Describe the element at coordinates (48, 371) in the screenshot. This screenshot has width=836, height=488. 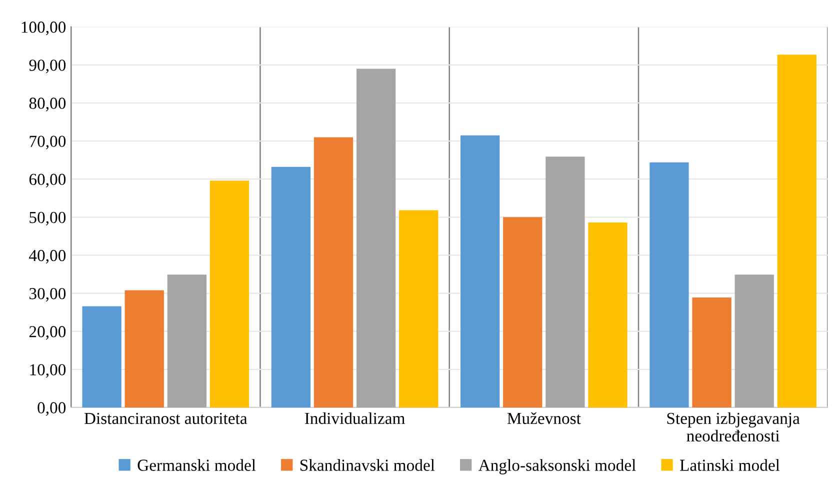
I see `y-tick-label: 10,00` at that location.